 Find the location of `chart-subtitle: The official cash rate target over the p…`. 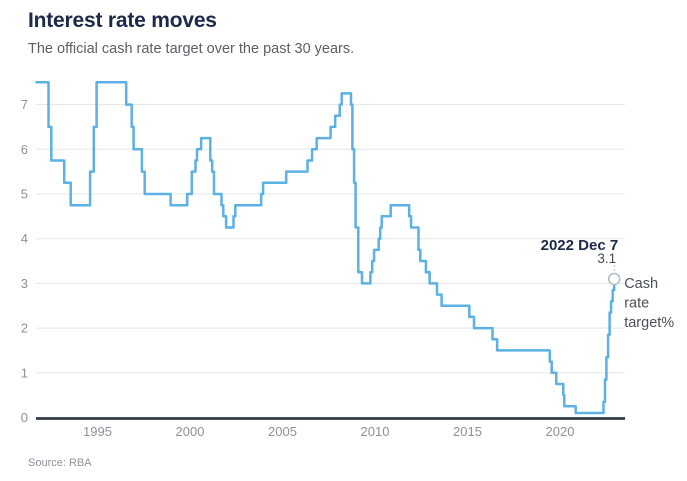

chart-subtitle: The official cash rate target over the p… is located at coordinates (191, 49).